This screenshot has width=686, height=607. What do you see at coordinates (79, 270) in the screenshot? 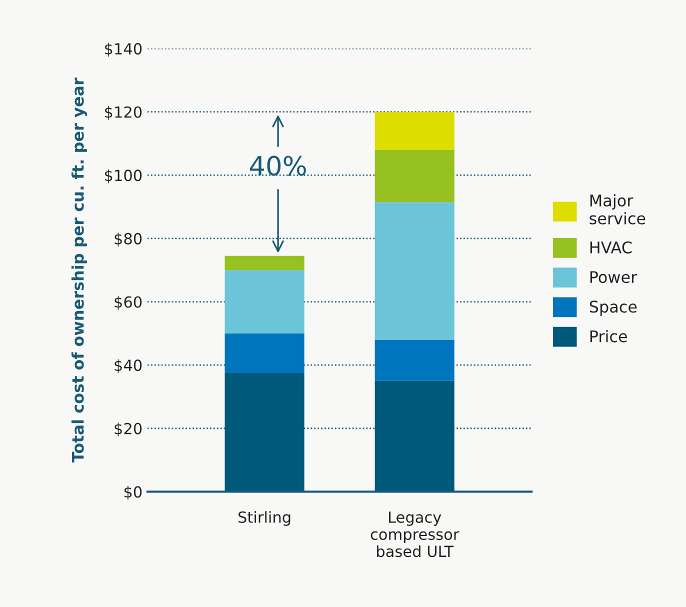
I see `y-axis-title: Total cost of ownership per cu. ft. per year` at bounding box center [79, 270].